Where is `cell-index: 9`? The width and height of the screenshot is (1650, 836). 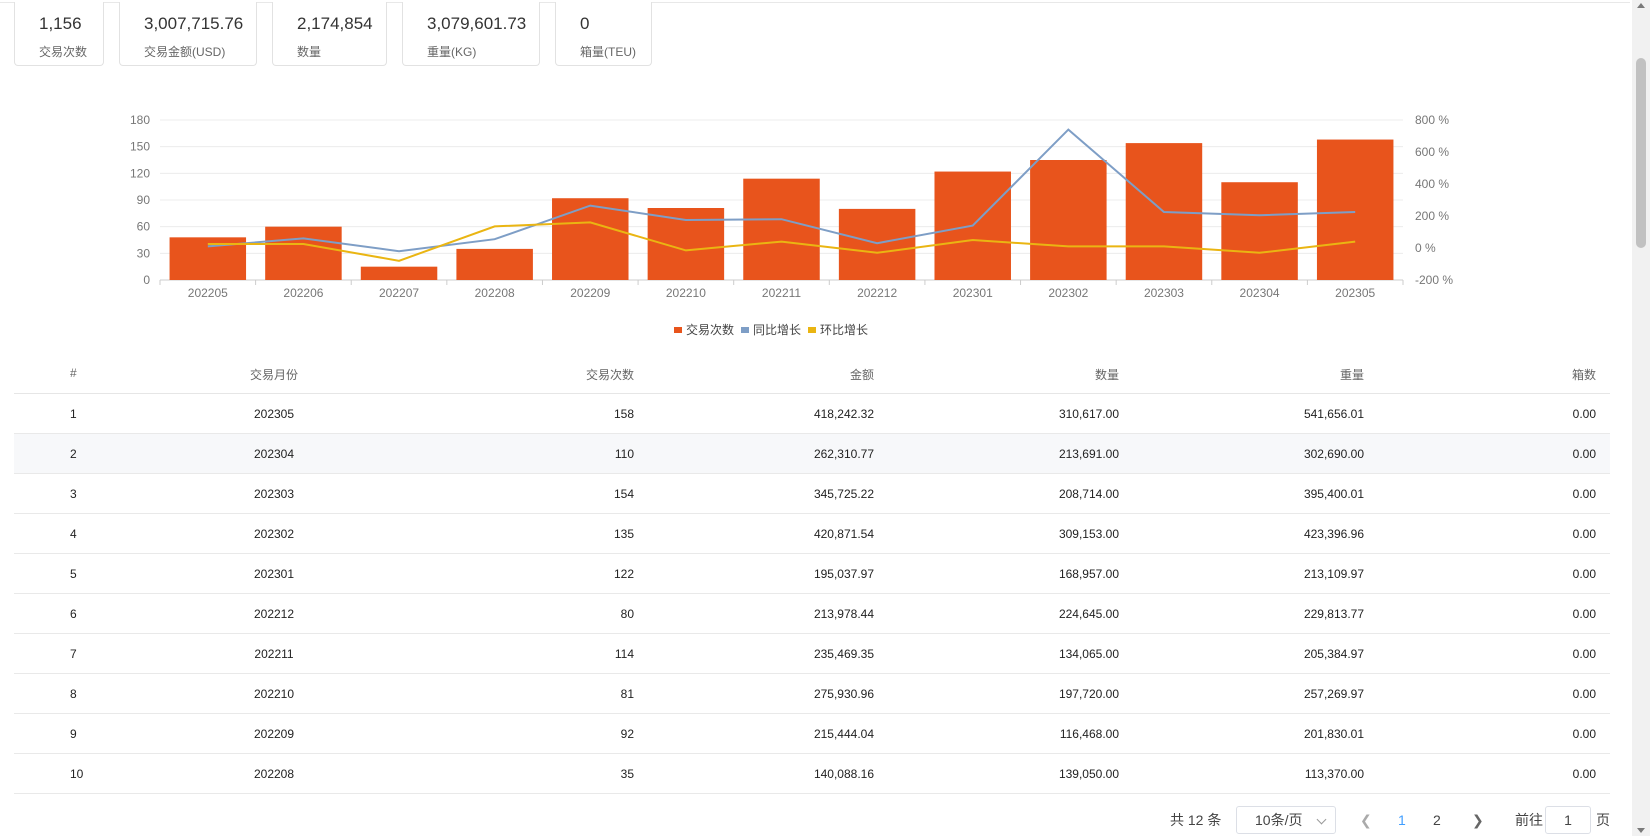
cell-index: 9 is located at coordinates (73, 733).